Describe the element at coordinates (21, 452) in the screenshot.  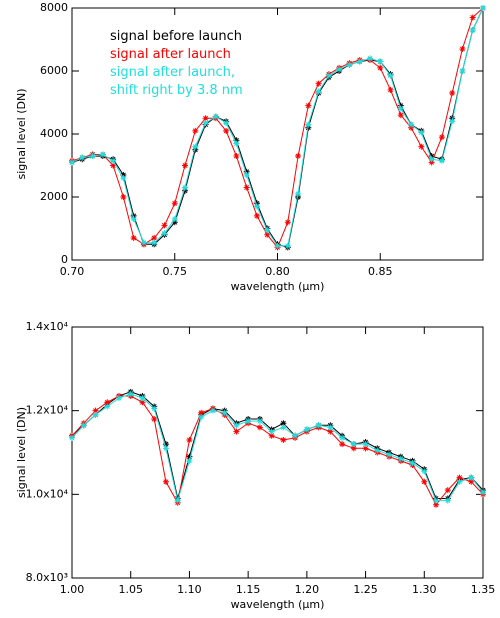
I see `y-axis-label: signal level (DN)` at that location.